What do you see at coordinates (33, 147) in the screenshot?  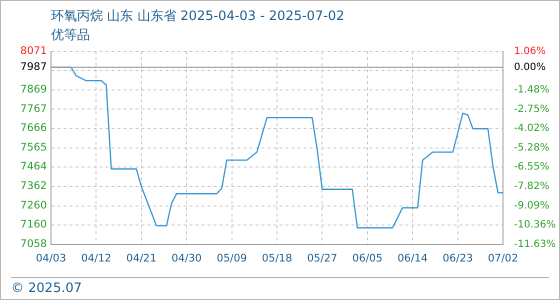 I see `y-tick-label: 7565` at bounding box center [33, 147].